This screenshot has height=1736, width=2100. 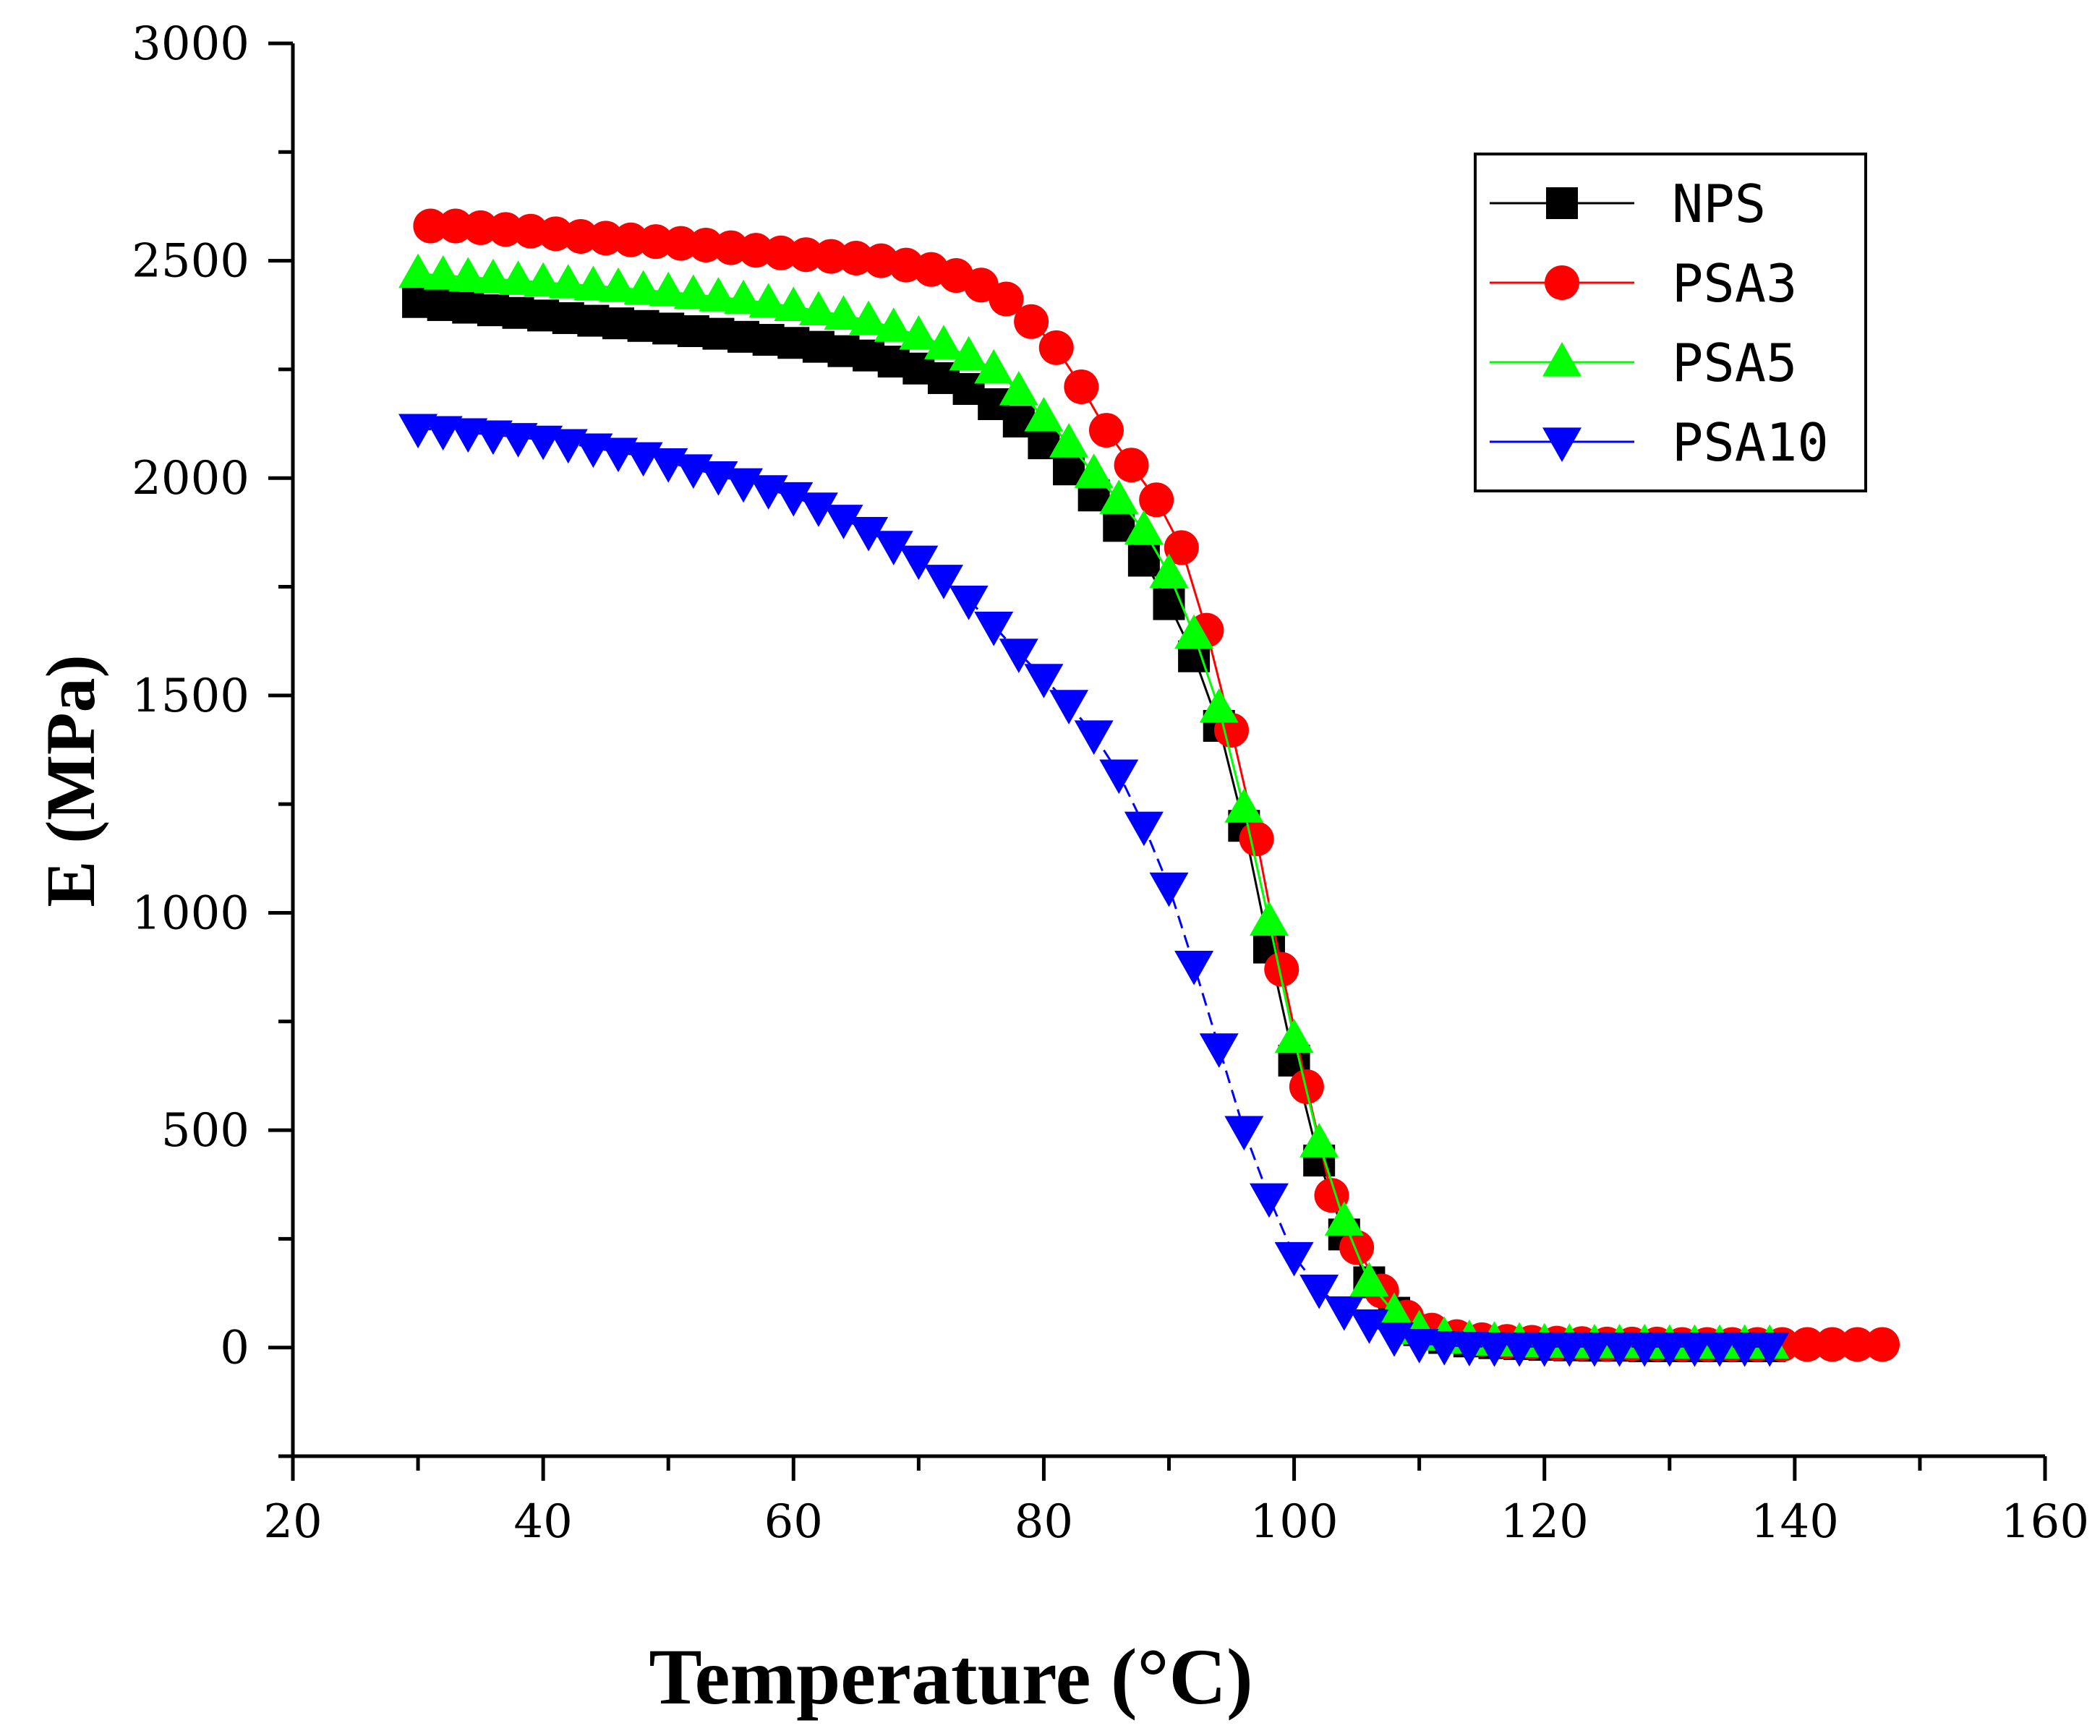 What do you see at coordinates (542, 1522) in the screenshot?
I see `x-tick-label: 40` at bounding box center [542, 1522].